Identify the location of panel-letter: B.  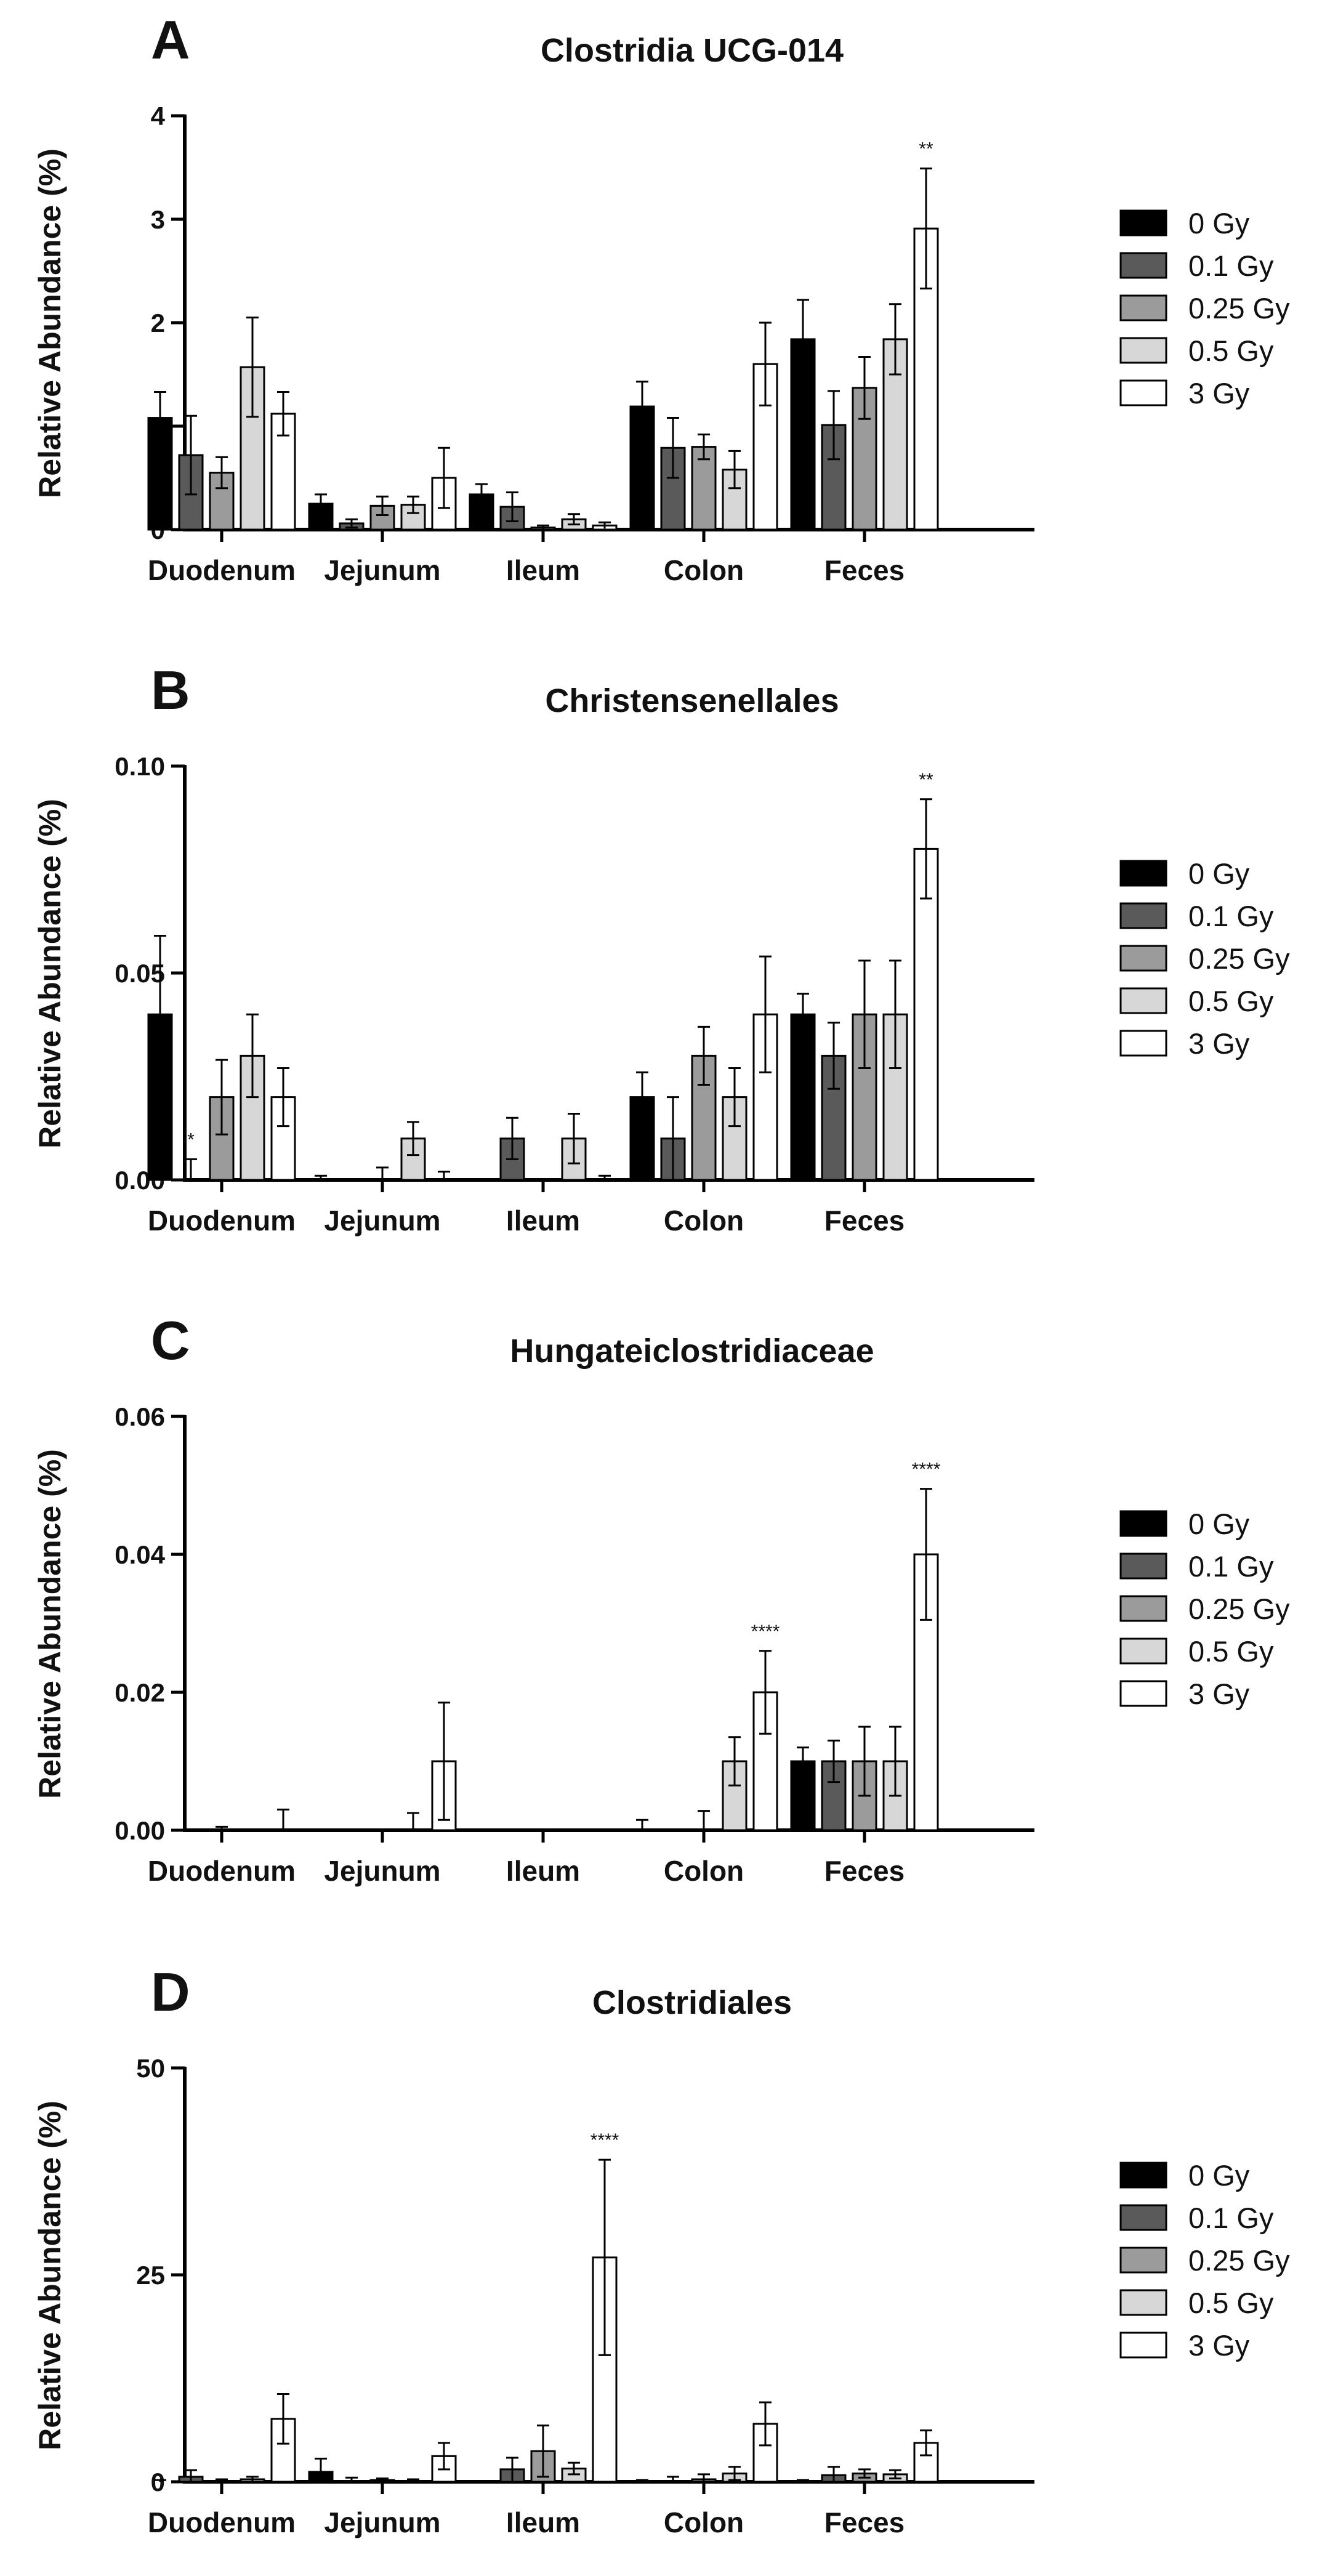
(170, 690).